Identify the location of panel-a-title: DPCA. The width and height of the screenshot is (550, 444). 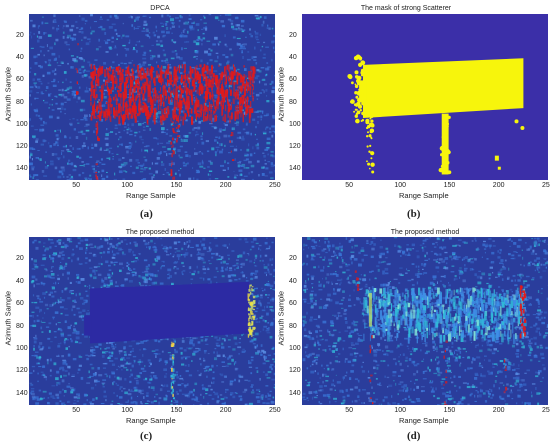
(160, 8).